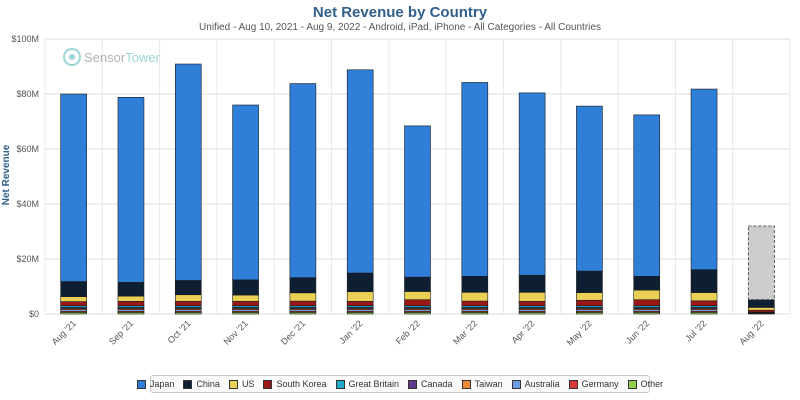 The height and width of the screenshot is (400, 800). Describe the element at coordinates (751, 332) in the screenshot. I see `x-tick-label: Aug '22` at that location.